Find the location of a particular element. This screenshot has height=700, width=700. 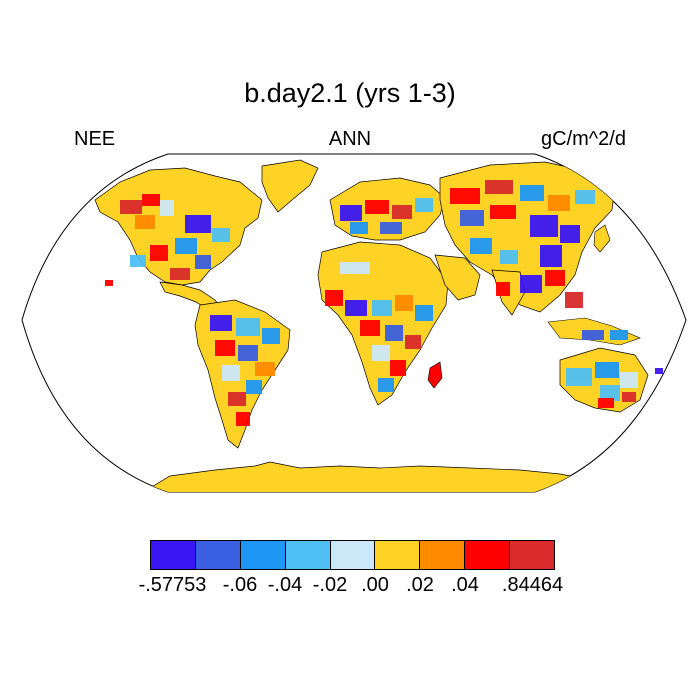

colorbar is located at coordinates (352, 555).